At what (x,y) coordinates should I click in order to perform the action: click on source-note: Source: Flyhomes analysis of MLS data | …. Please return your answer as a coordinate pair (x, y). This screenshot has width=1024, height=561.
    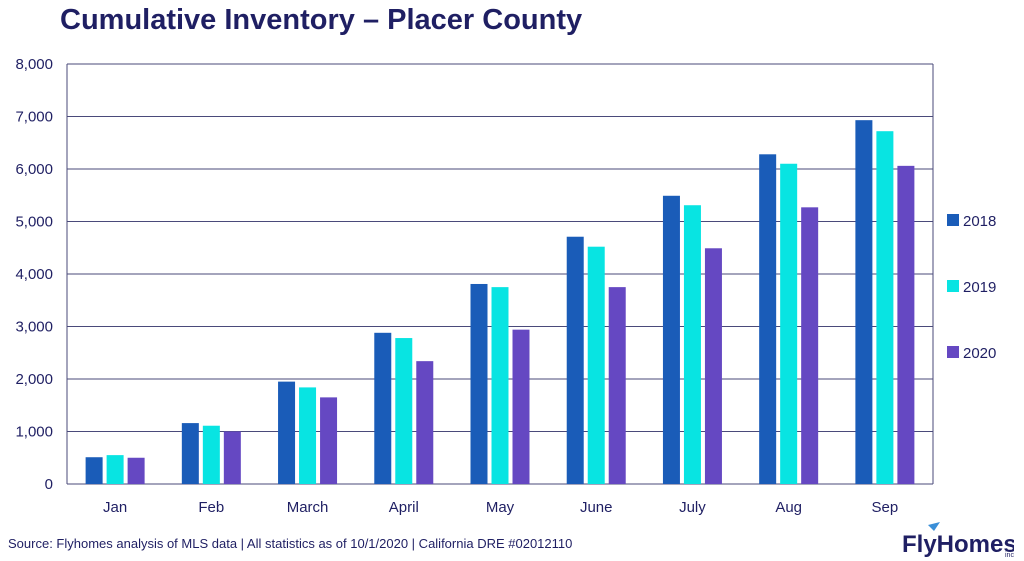
    Looking at the image, I should click on (290, 543).